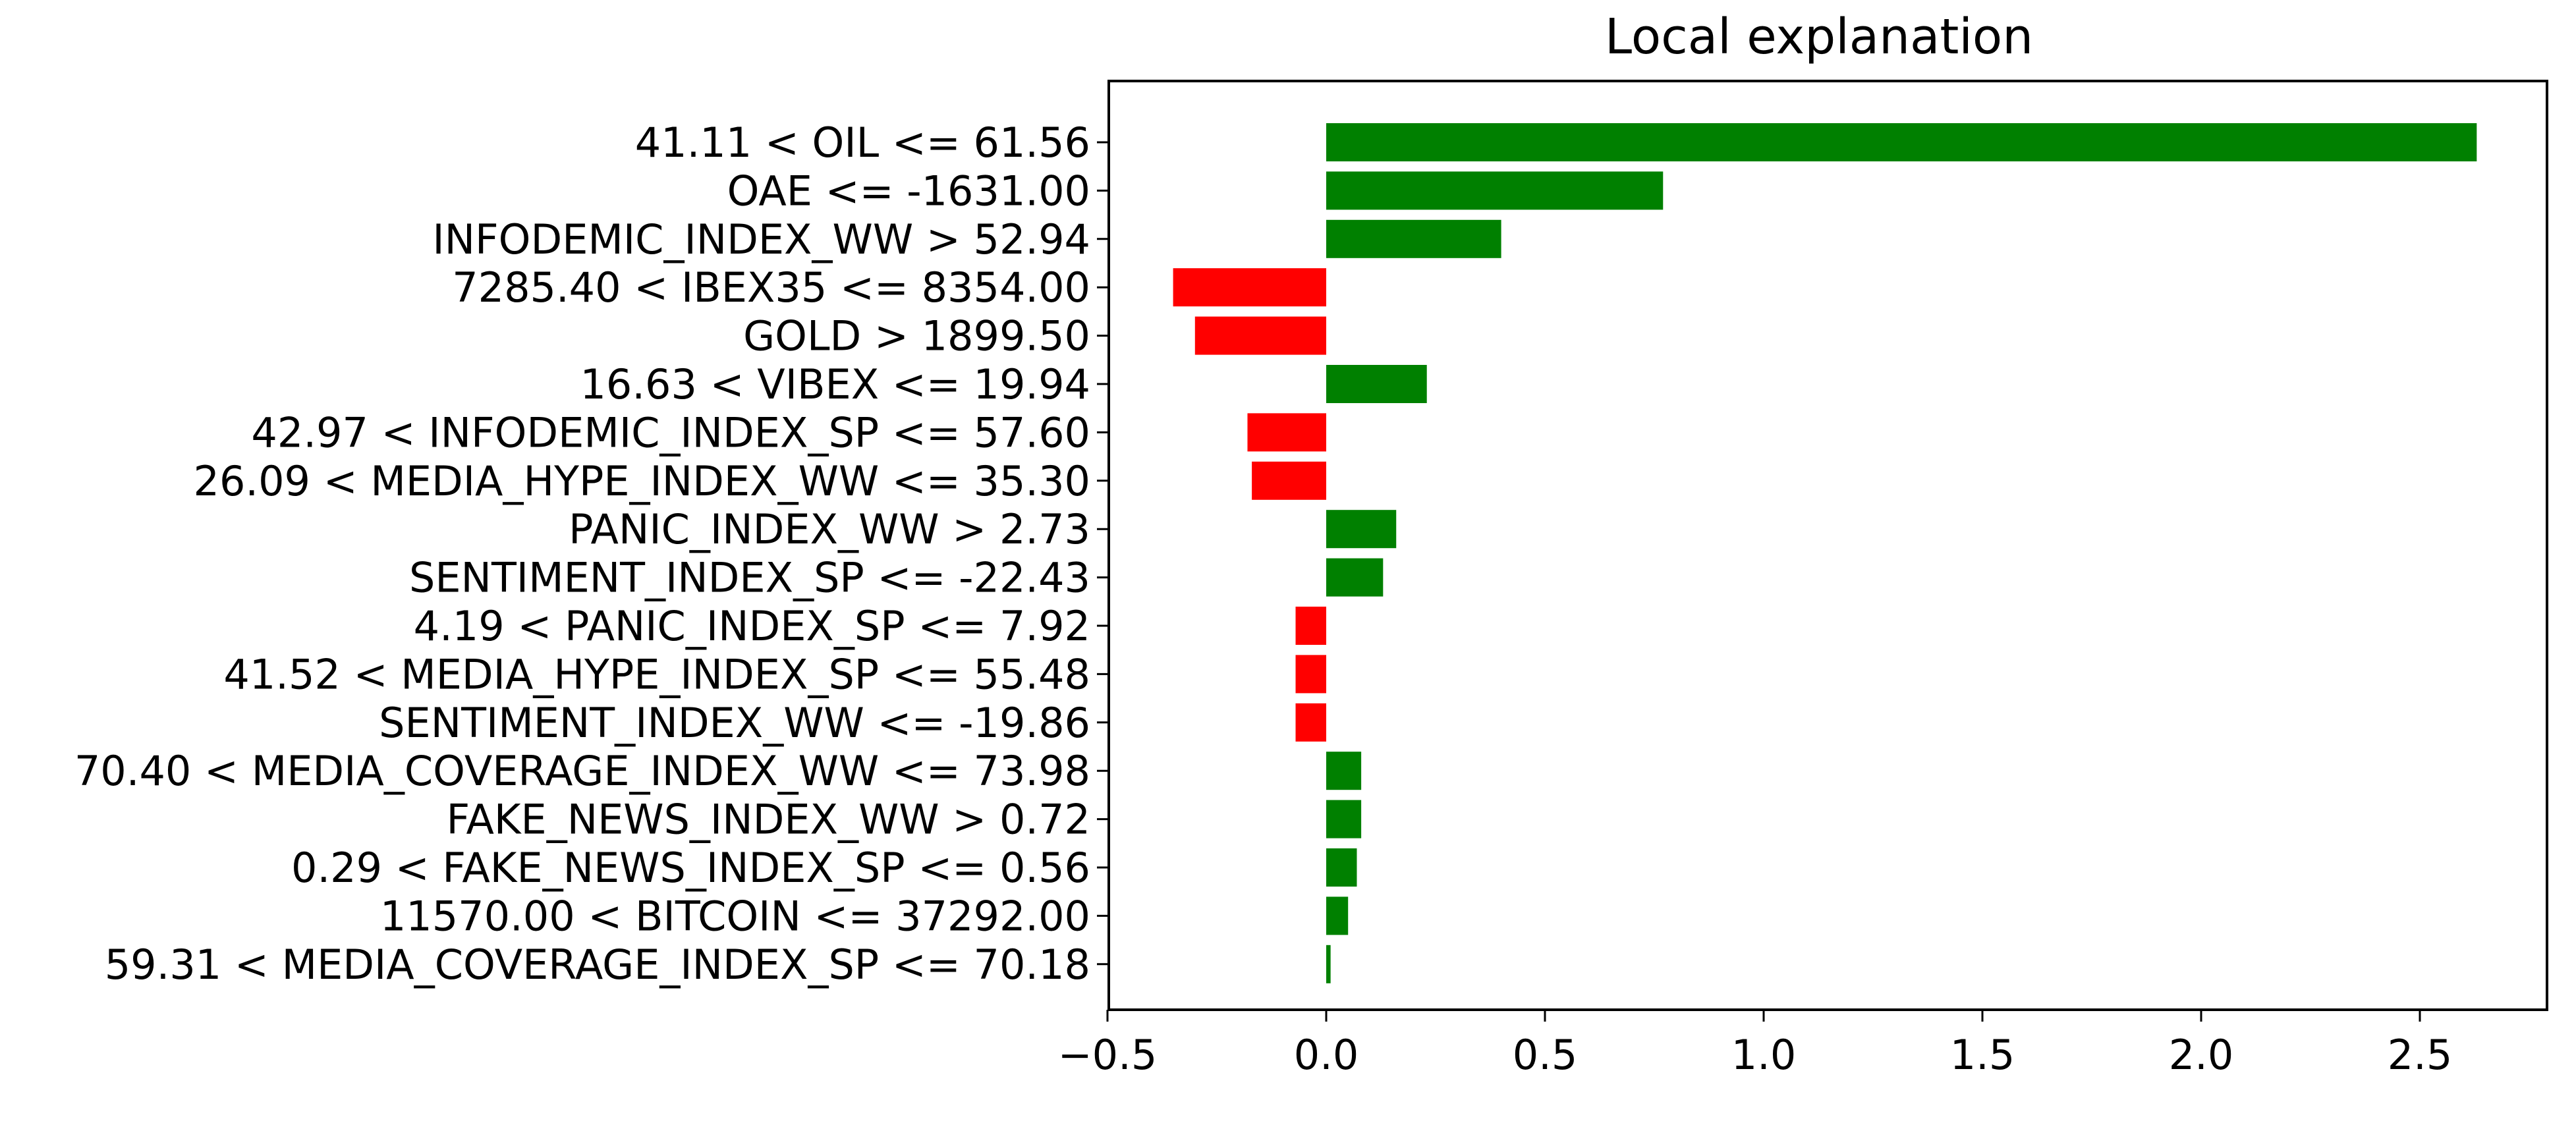  Describe the element at coordinates (582, 771) in the screenshot. I see `y-tick-label: 70.40 < MEDIA_COVERAGE_INDEX_WW <= 73.98` at that location.